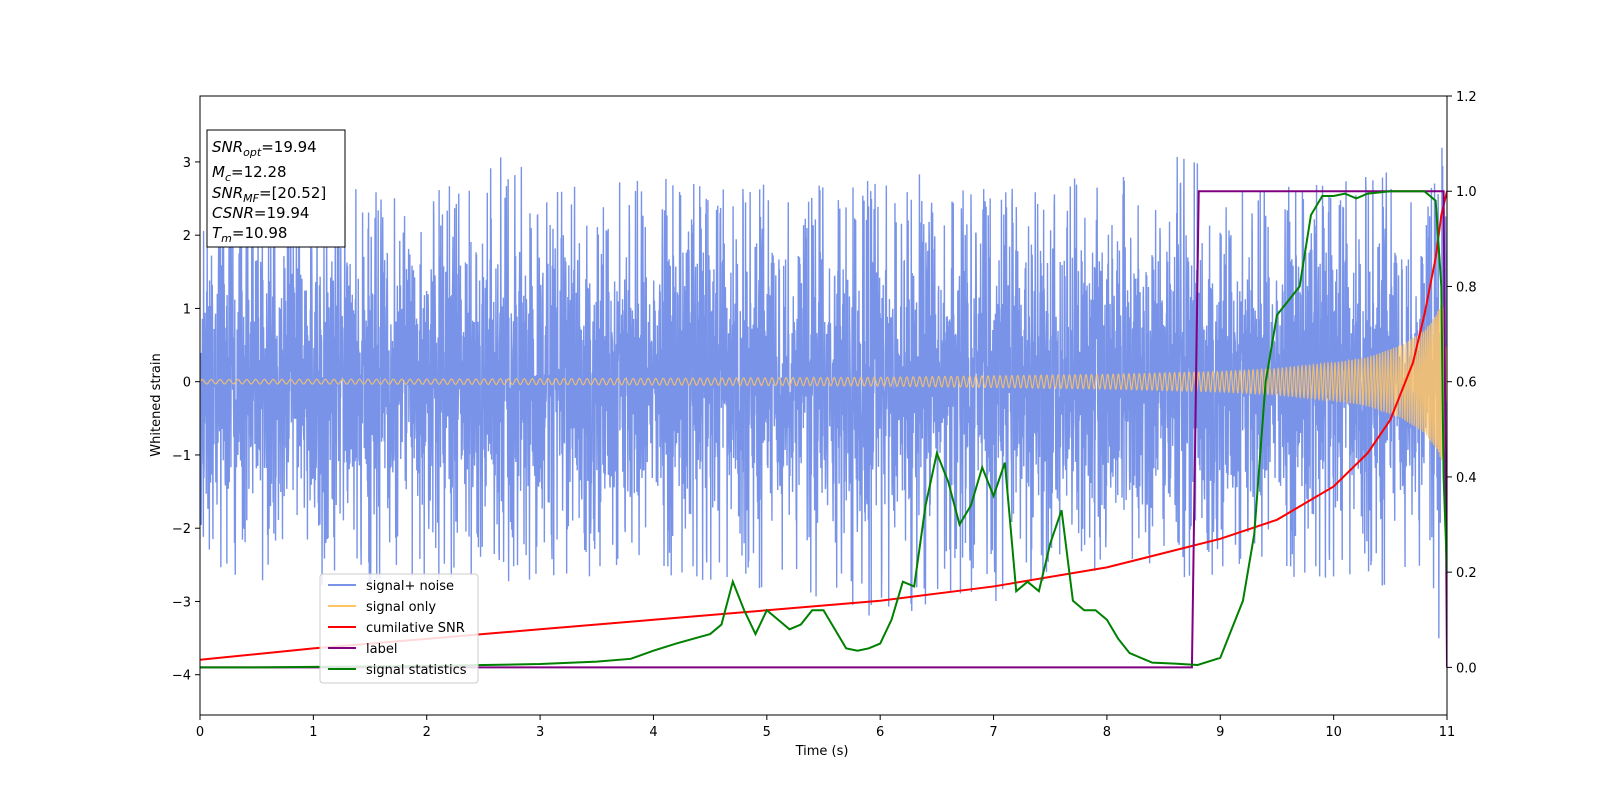 This screenshot has width=1600, height=800. Describe the element at coordinates (1466, 573) in the screenshot. I see `y-right-tick-label: 0.2` at that location.